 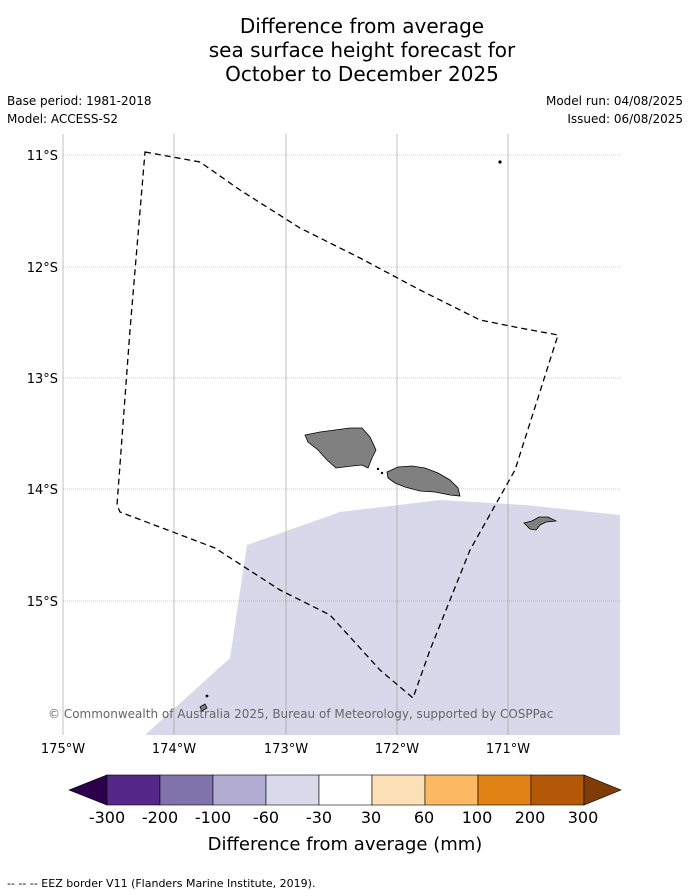 I want to click on colorbar, so click(x=345, y=790).